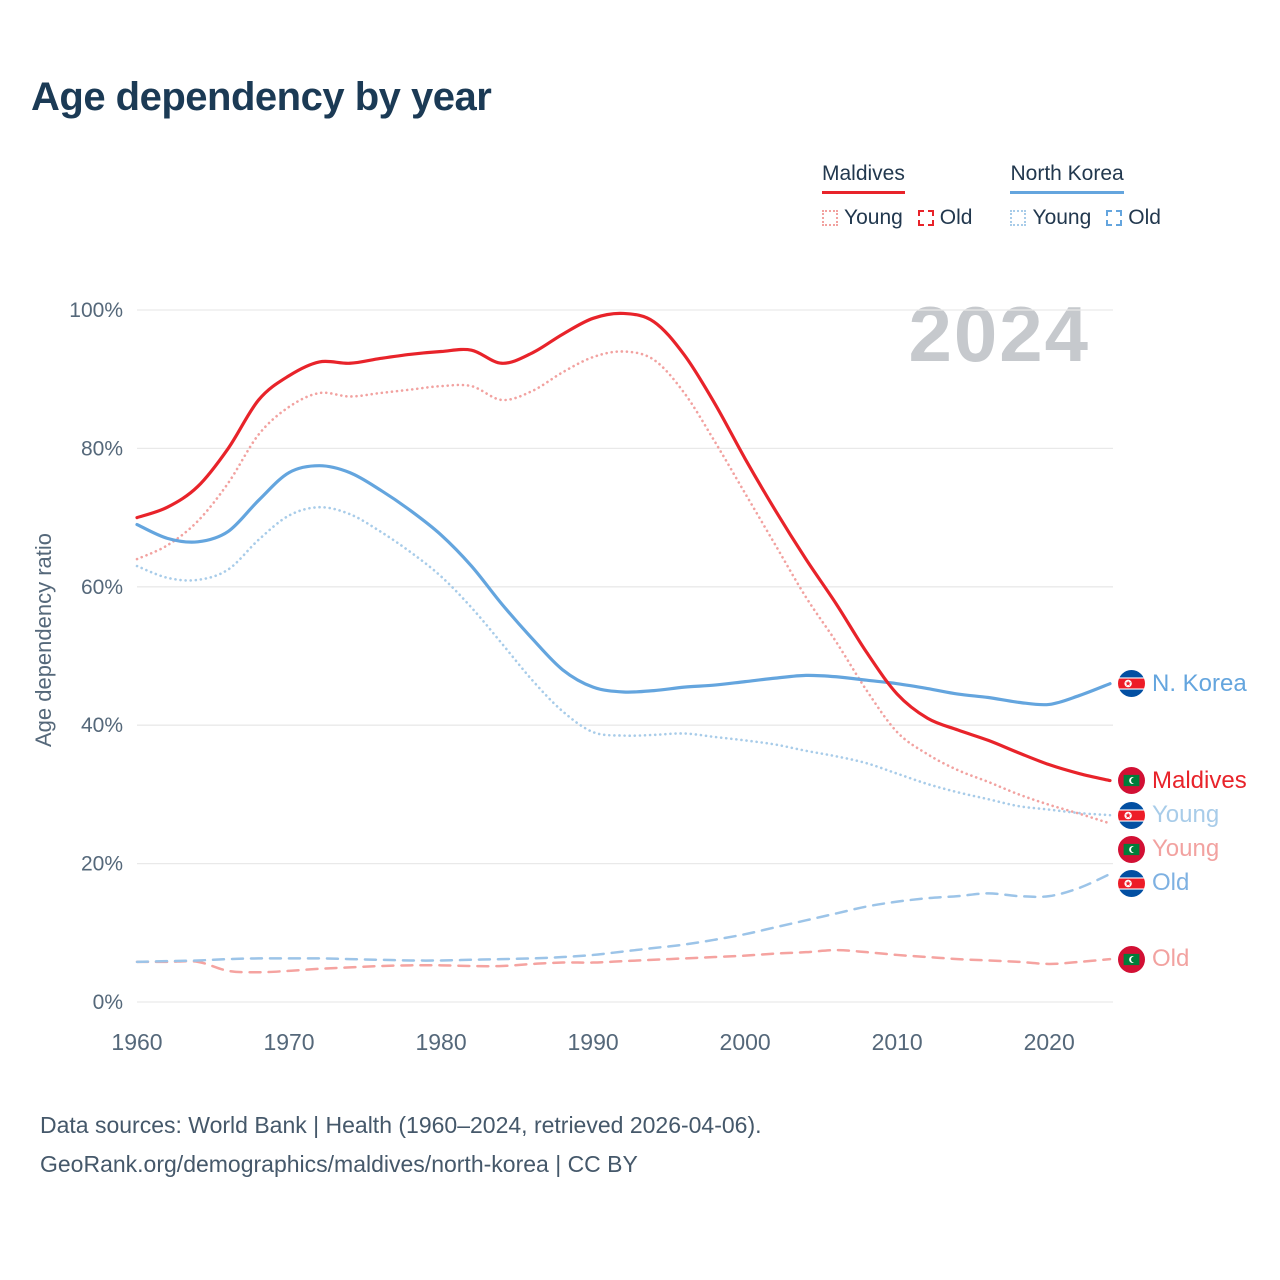 Image resolution: width=1280 pixels, height=1280 pixels. Describe the element at coordinates (102, 725) in the screenshot. I see `y-tick-label: 40%` at that location.